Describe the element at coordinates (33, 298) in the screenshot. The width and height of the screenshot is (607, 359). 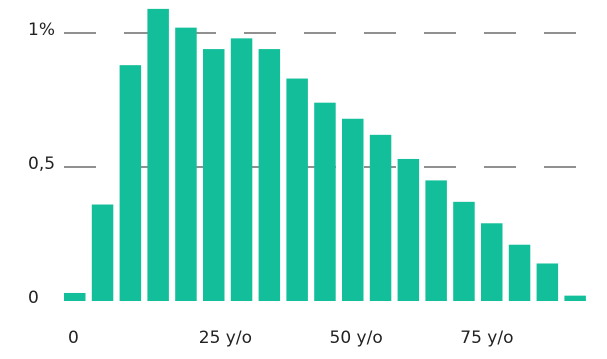
I see `y-tick-label-0: 0` at that location.